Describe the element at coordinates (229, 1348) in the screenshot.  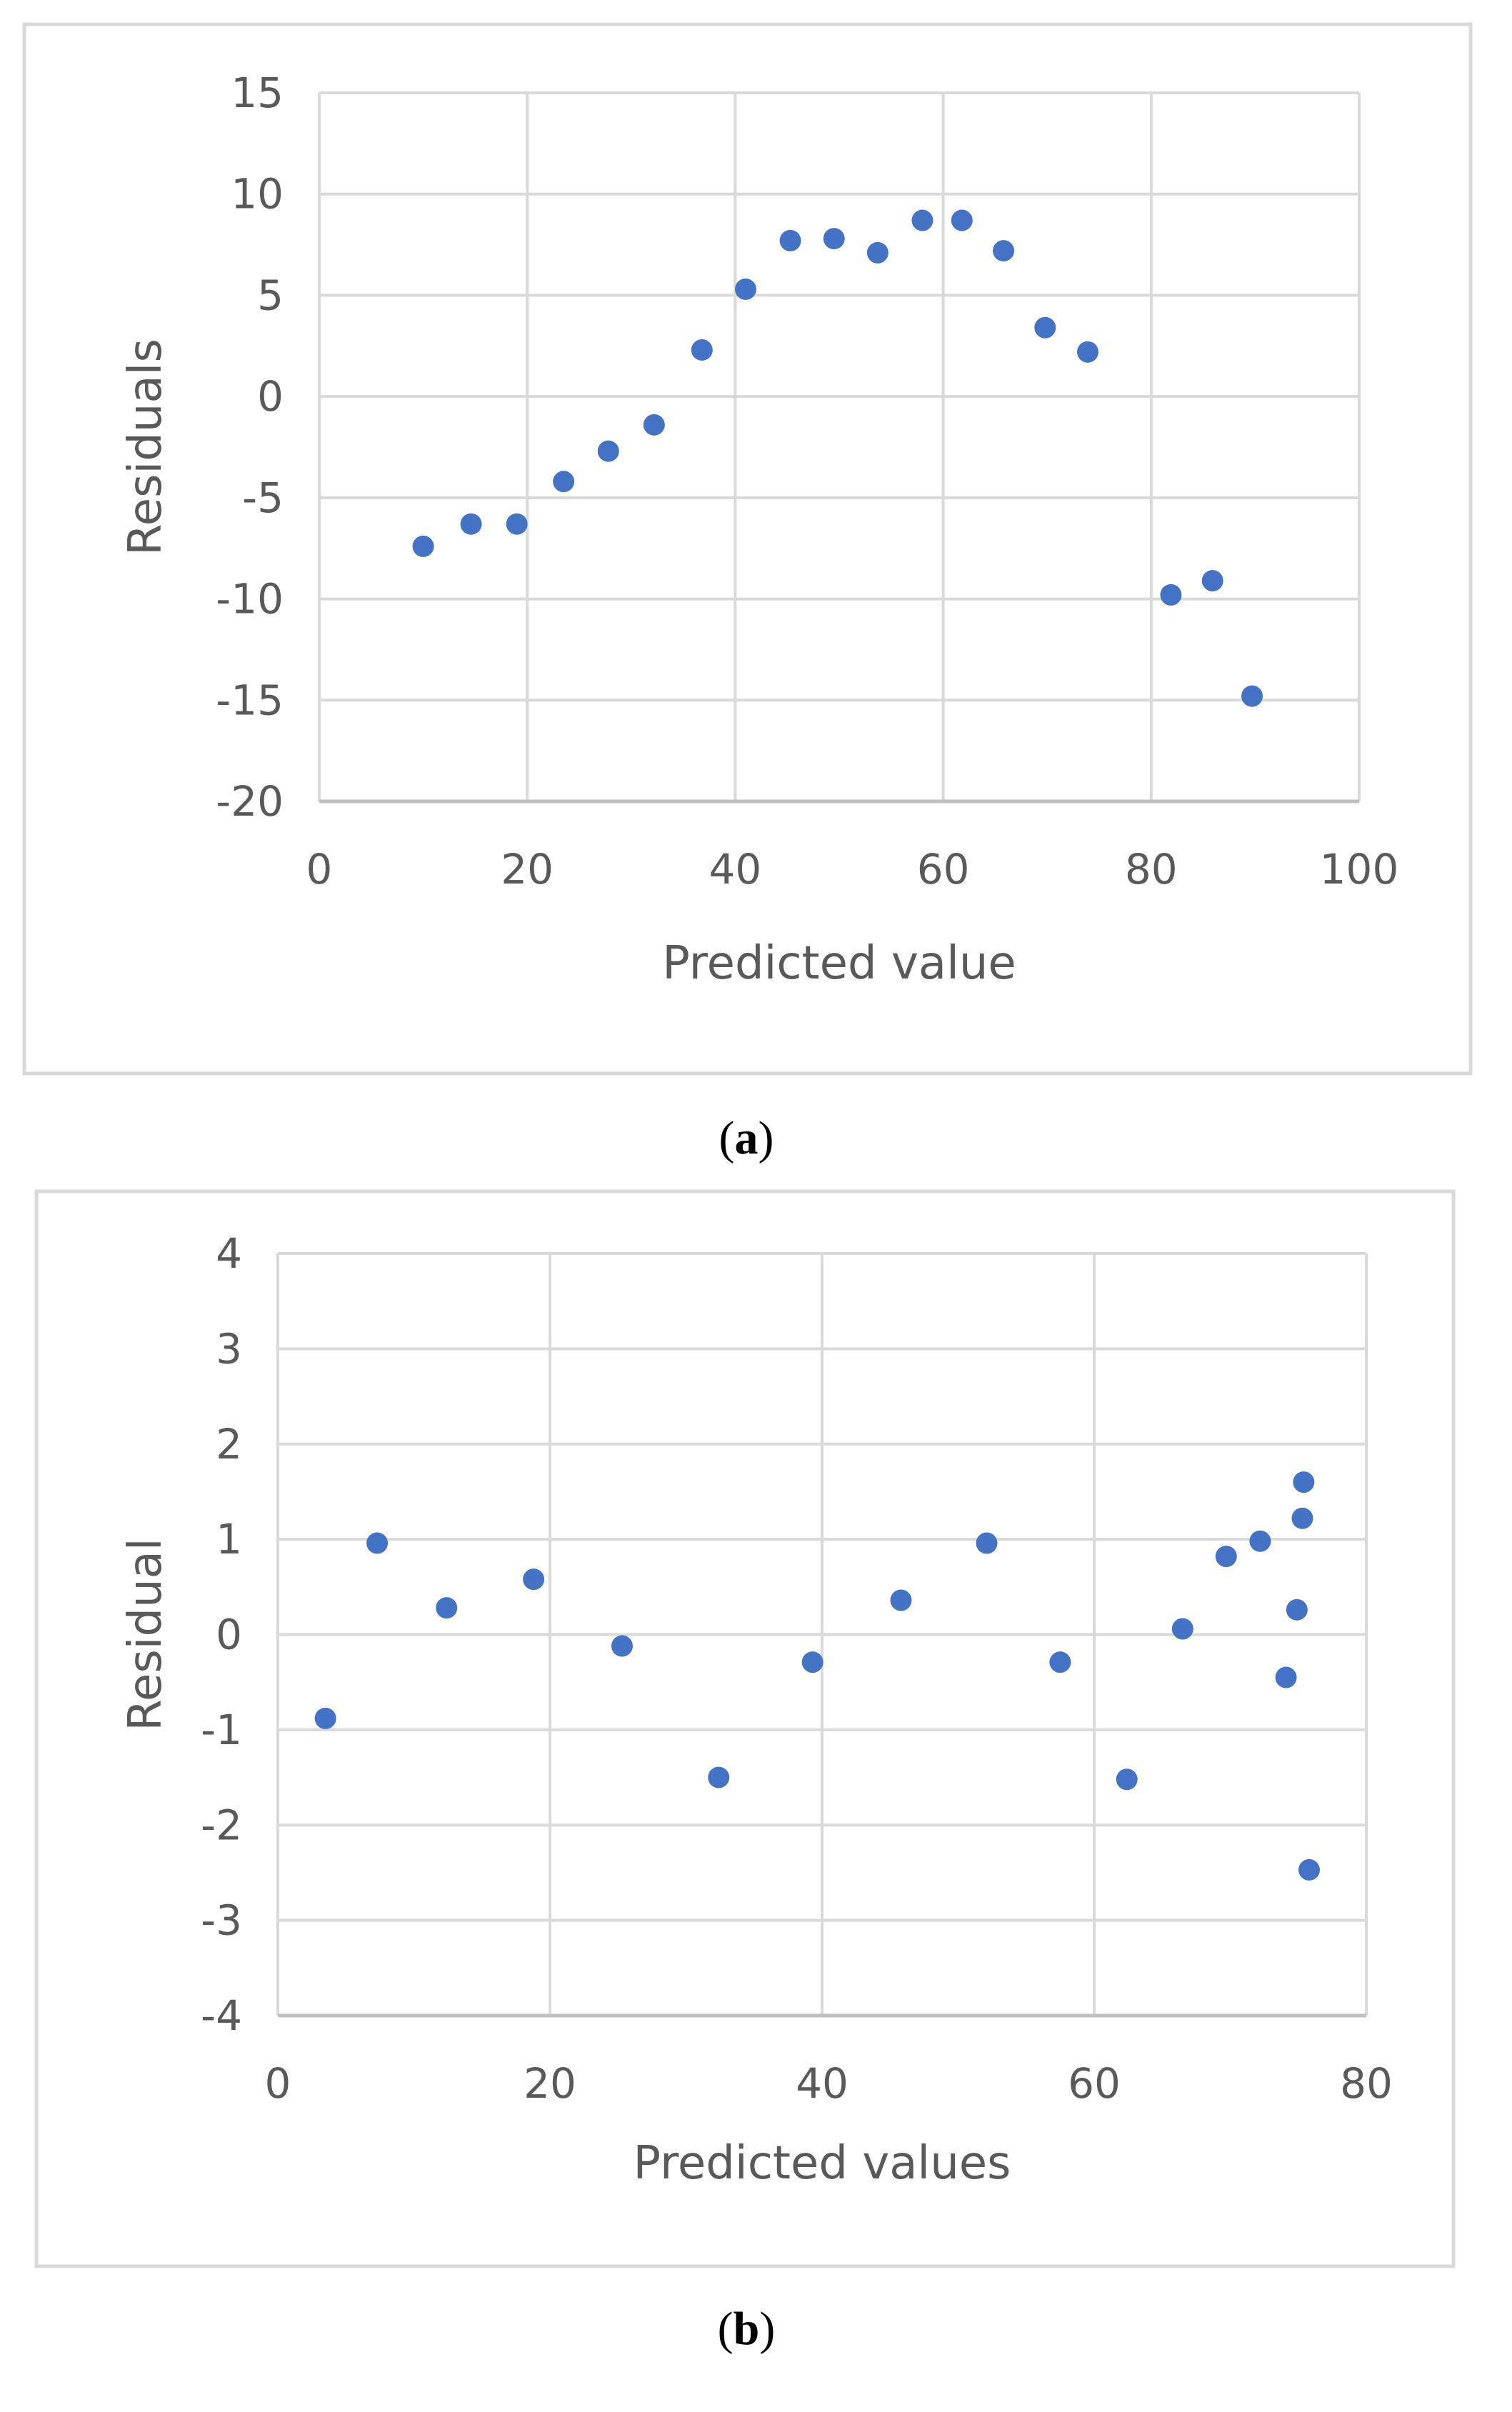
I see `y-tick-label: 3` at that location.